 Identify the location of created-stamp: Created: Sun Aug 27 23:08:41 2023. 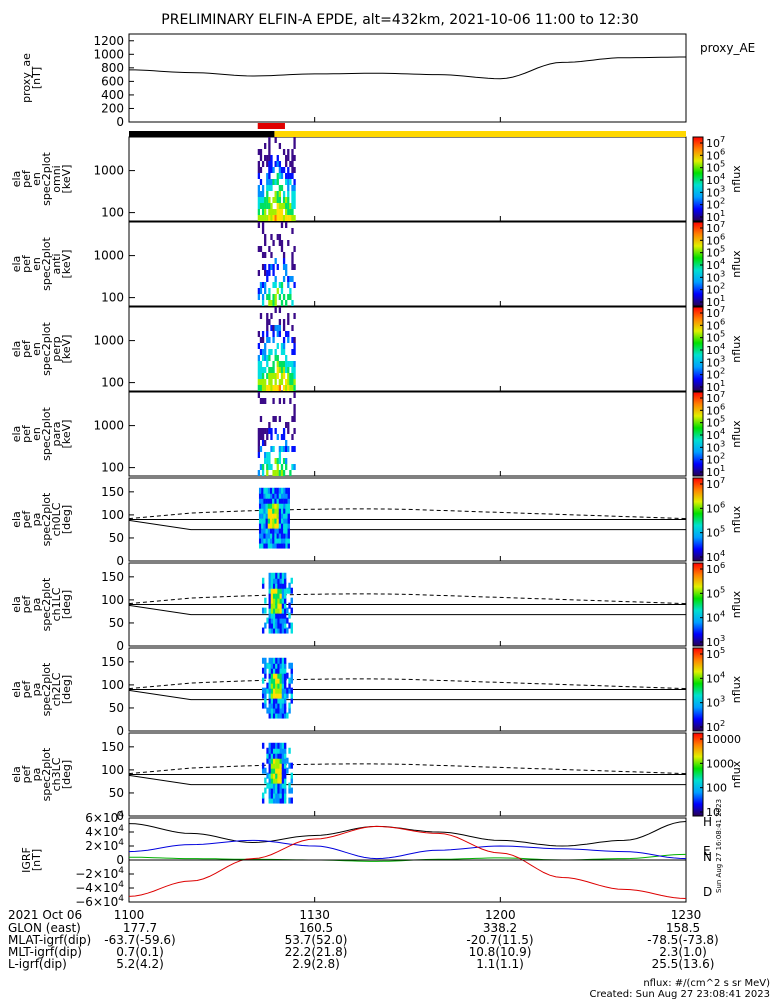
(680, 994).